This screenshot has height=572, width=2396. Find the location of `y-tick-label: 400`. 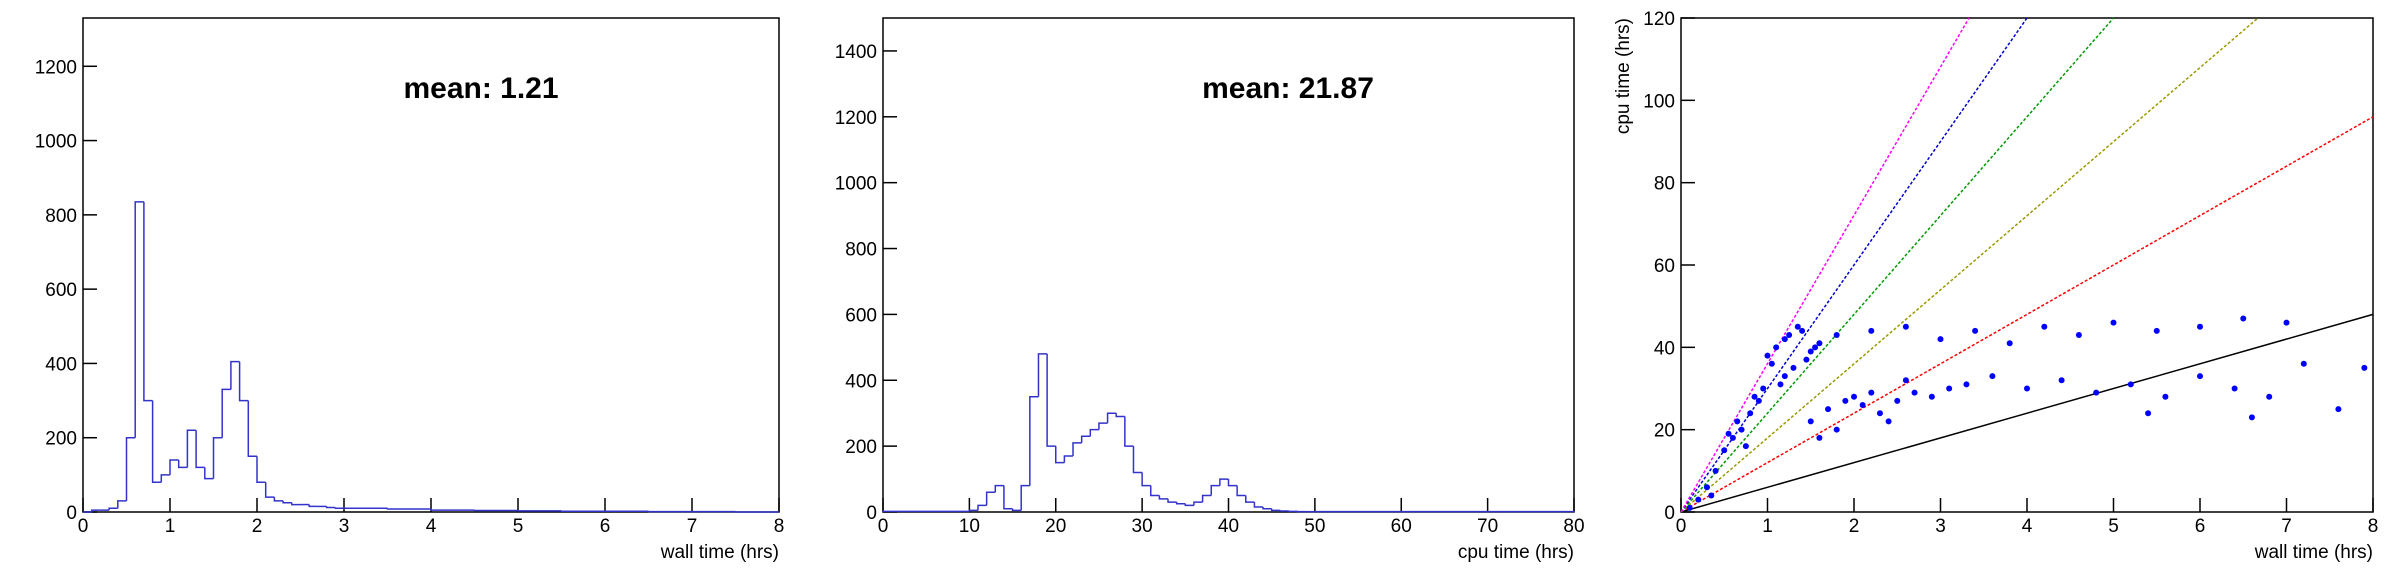

y-tick-label: 400 is located at coordinates (61, 364).